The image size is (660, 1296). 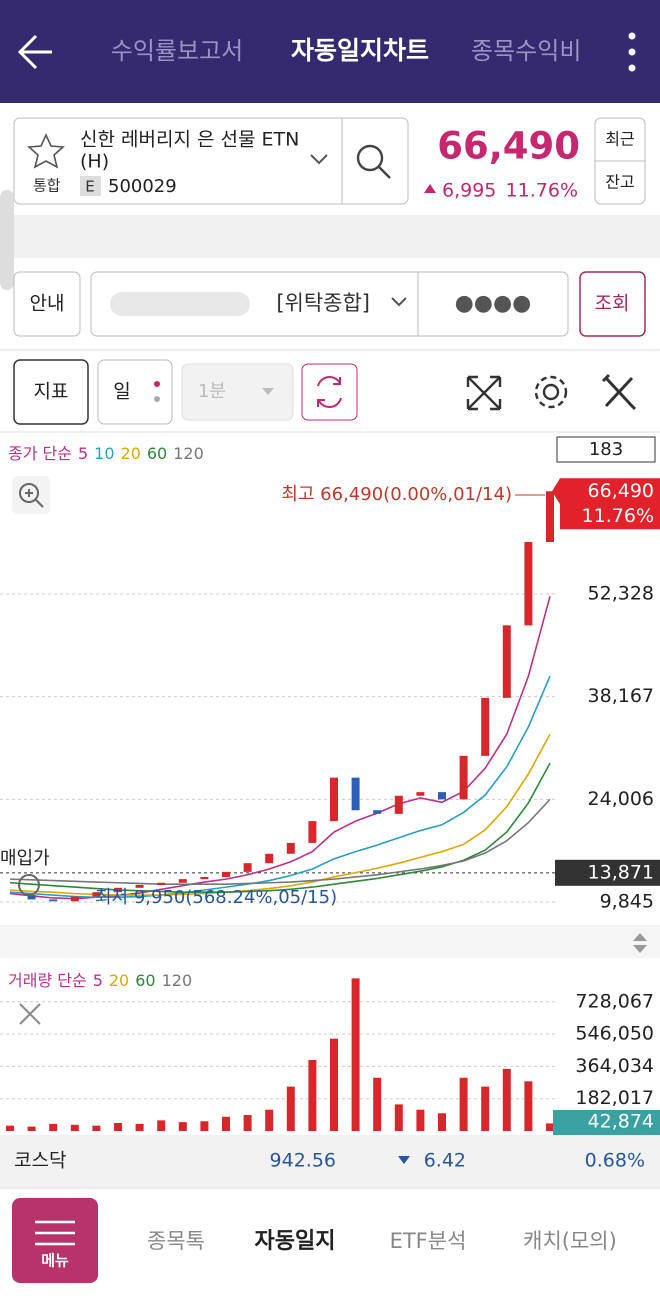 I want to click on purchase-name: 매입가, so click(x=25, y=858).